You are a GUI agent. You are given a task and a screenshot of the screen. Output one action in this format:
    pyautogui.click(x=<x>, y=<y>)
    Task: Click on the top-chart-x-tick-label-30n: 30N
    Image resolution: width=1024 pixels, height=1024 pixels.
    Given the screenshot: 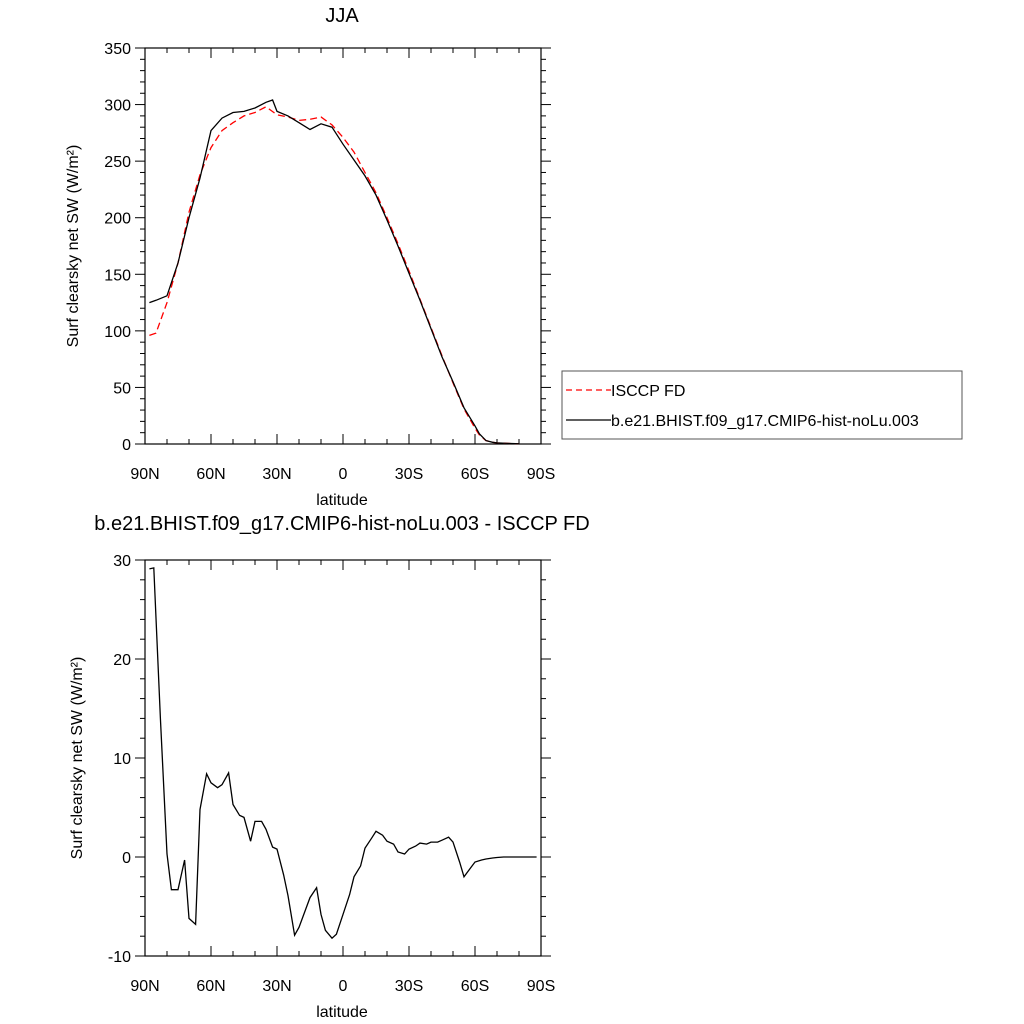 What is the action you would take?
    pyautogui.click(x=276, y=474)
    